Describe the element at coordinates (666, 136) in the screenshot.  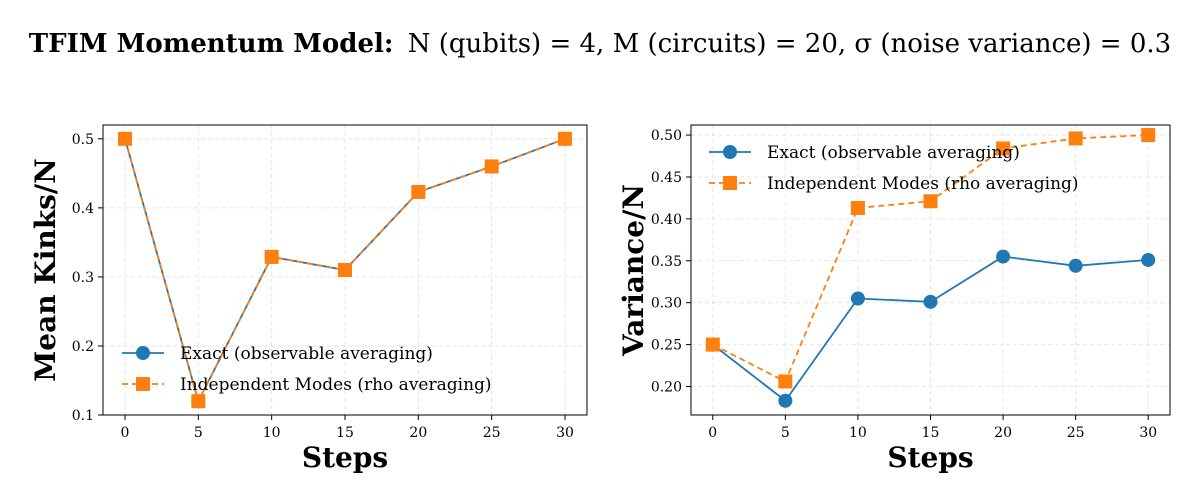
I see `y-tick-label: 0.50` at that location.